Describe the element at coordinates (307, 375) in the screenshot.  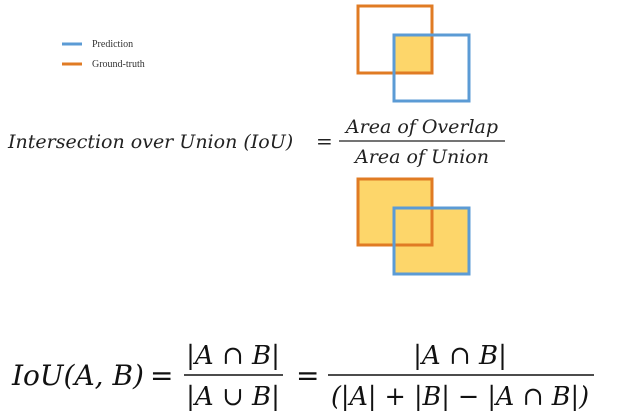
I see `formula-equals-2: =` at that location.